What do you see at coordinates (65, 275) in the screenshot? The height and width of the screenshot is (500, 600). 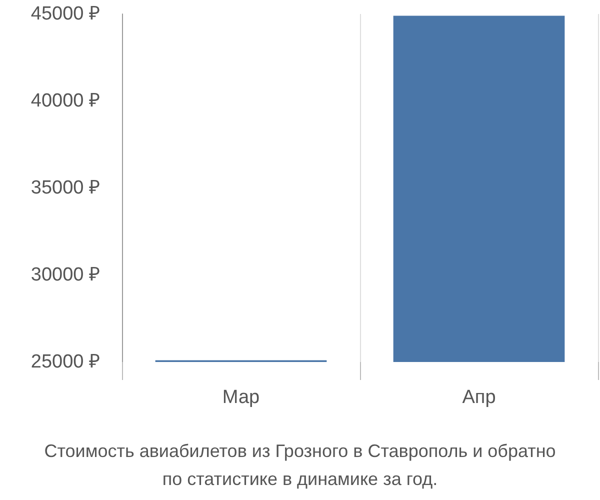 I see `y-tick-label: 30000 ₽` at bounding box center [65, 275].